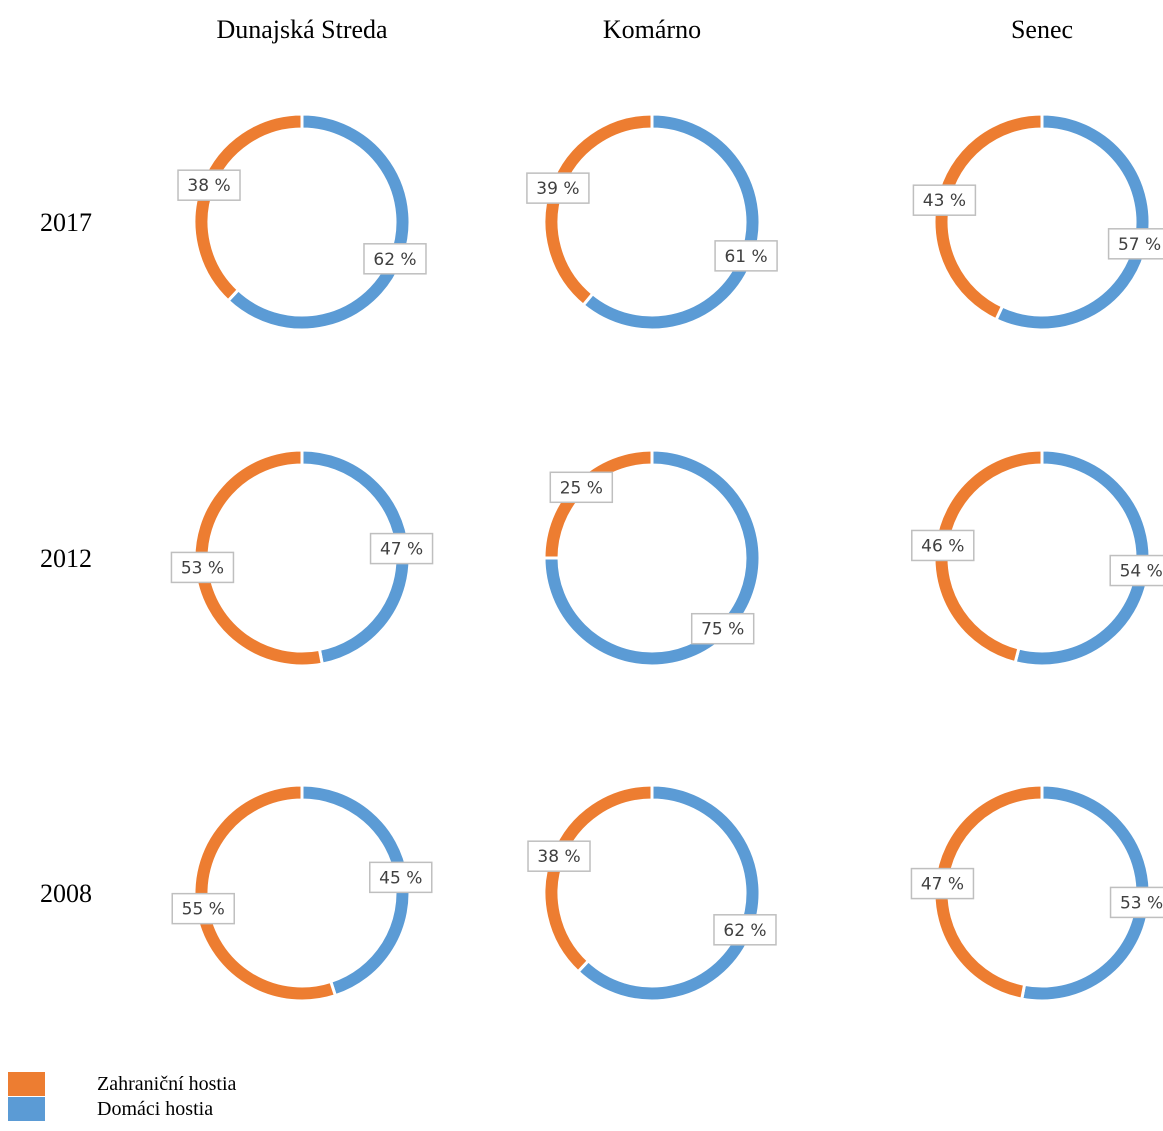  What do you see at coordinates (66, 558) in the screenshot?
I see `row-title: 2012` at bounding box center [66, 558].